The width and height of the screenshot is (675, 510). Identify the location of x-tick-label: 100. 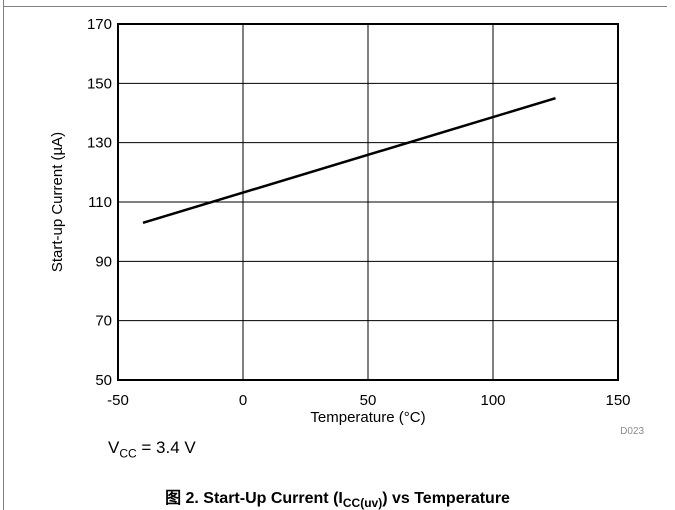
(492, 400).